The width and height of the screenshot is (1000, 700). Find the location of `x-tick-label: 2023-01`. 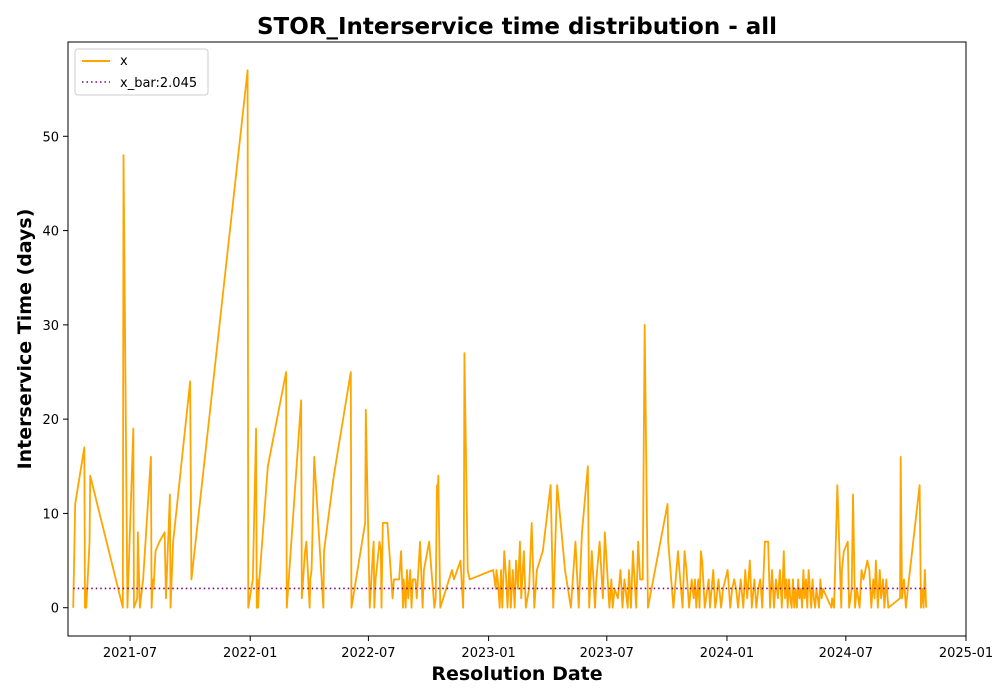

x-tick-label: 2023-01 is located at coordinates (488, 653).